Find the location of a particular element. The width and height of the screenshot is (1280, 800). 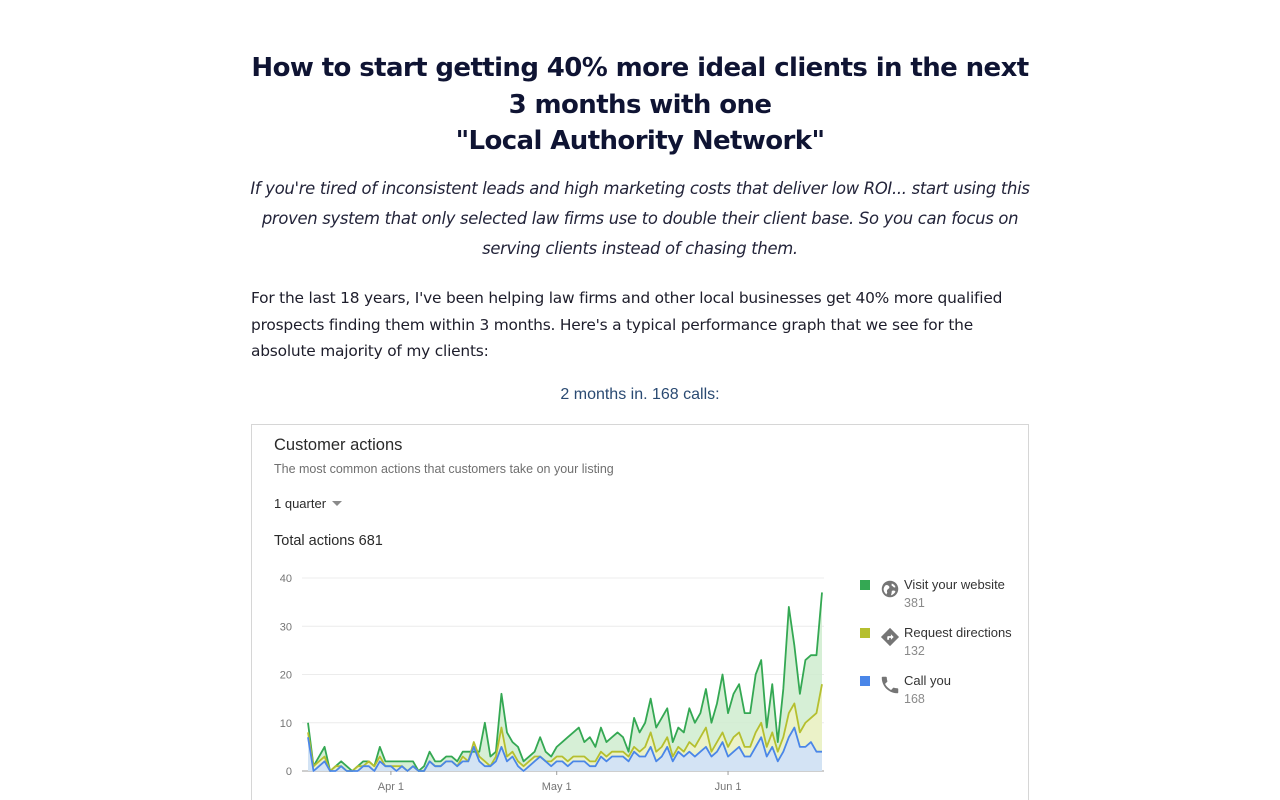

y-tick-label: 40 is located at coordinates (286, 579).